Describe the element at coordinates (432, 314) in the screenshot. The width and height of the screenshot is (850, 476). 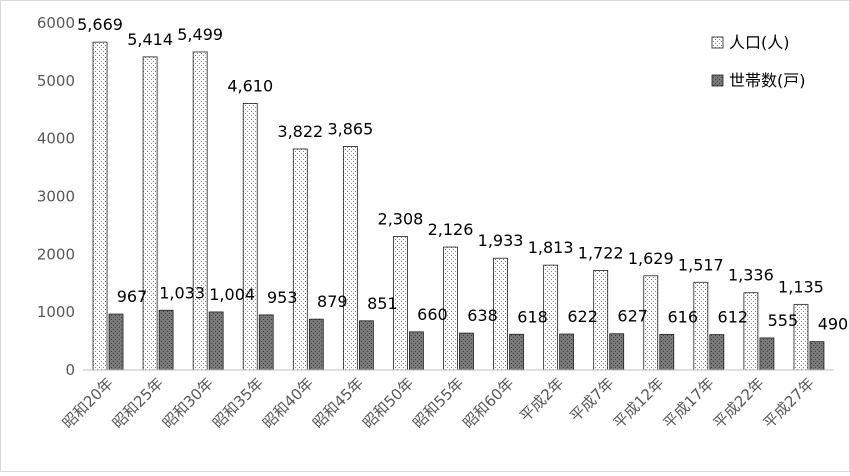
I see `data-label-households: 660` at that location.